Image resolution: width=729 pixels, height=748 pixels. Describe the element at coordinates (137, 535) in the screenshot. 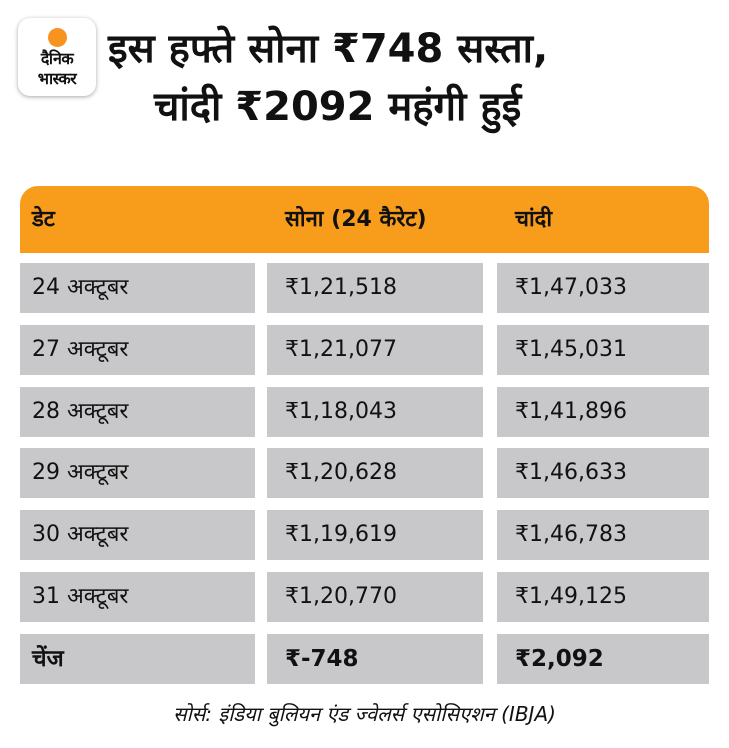

I see `row-date: 30 अक्टूबर` at that location.